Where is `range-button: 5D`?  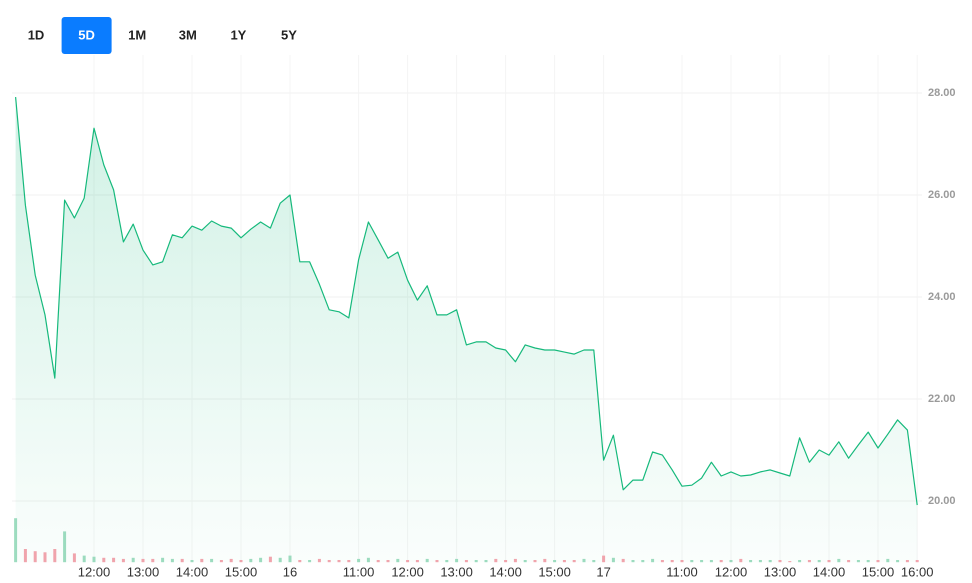
range-button: 5D is located at coordinates (86, 34).